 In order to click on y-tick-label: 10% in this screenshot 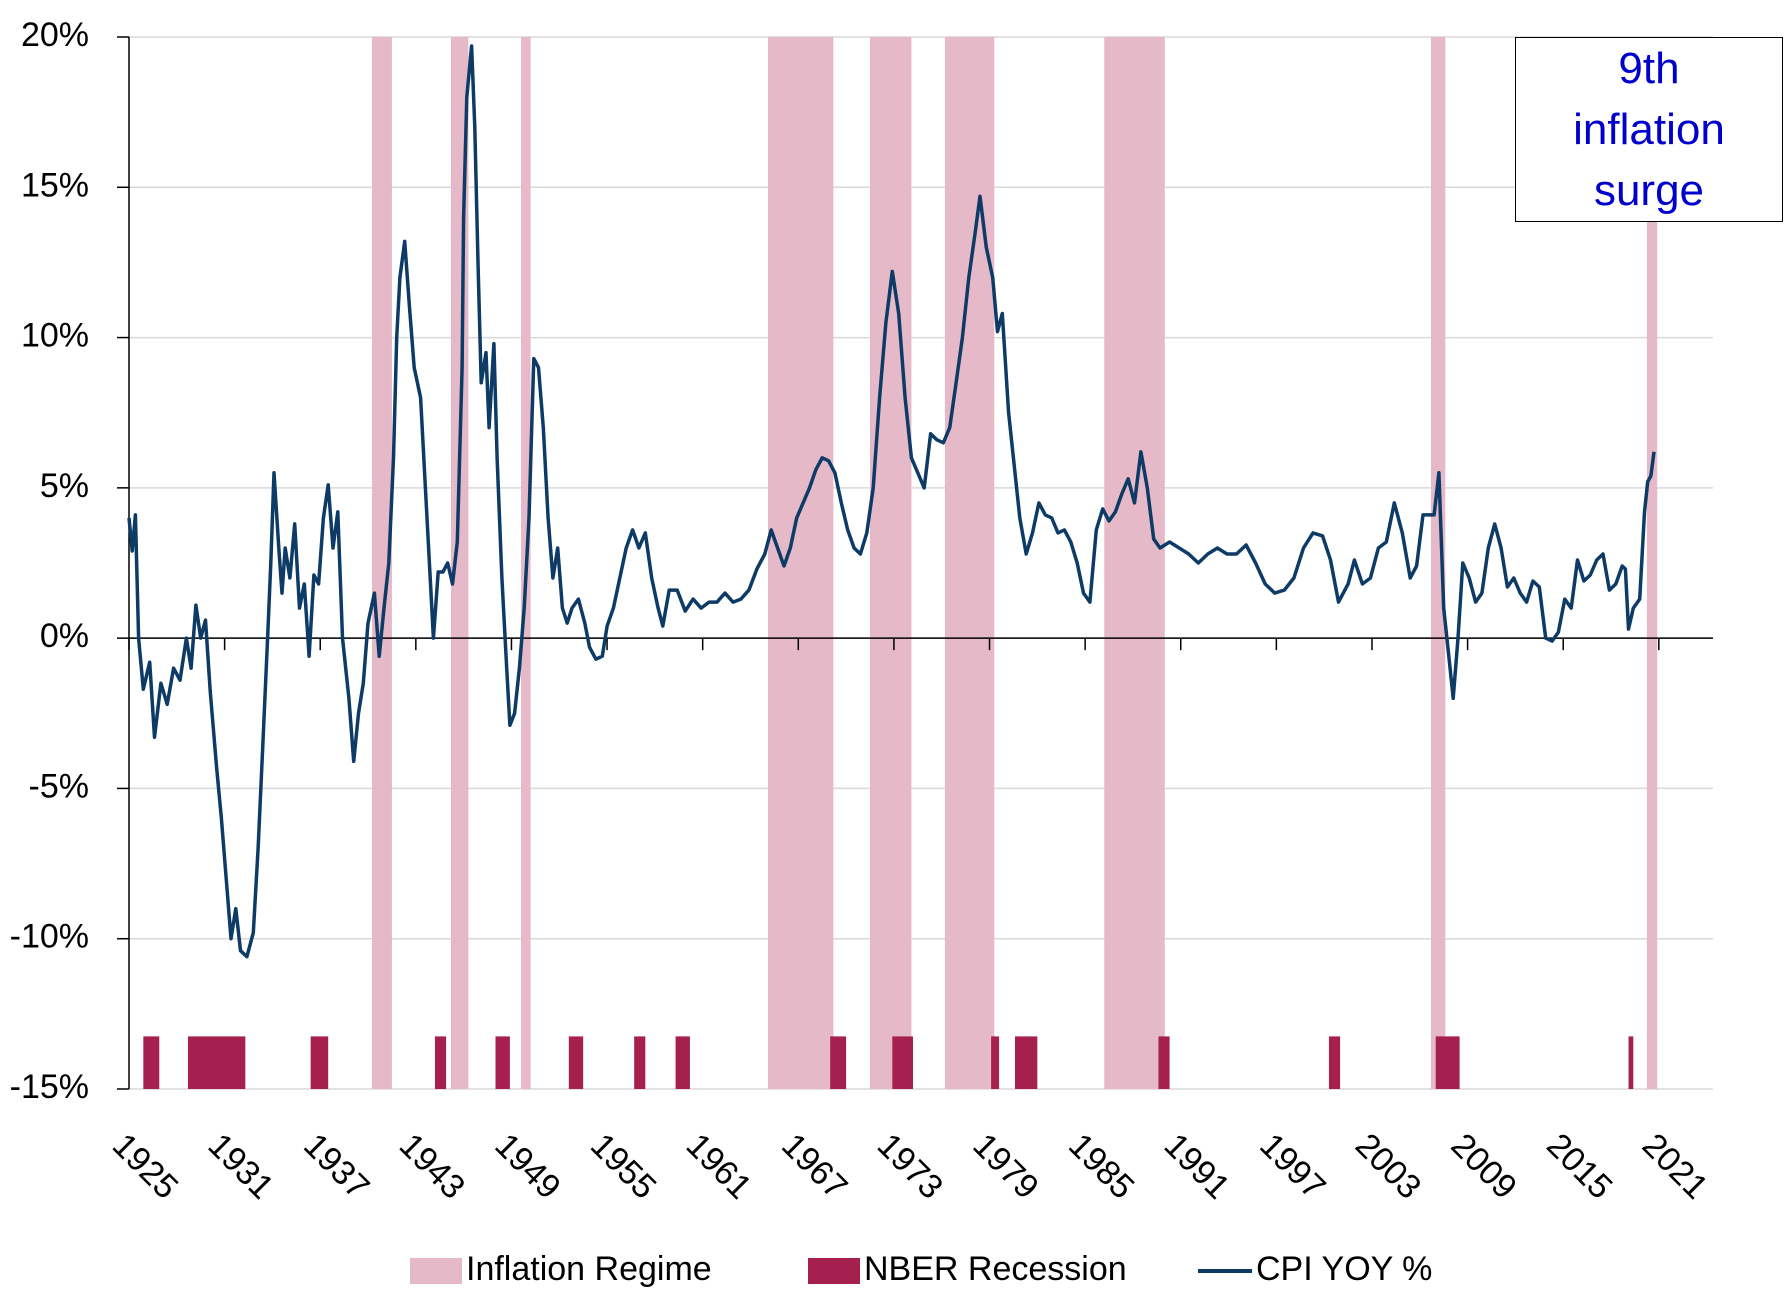, I will do `click(55, 336)`.